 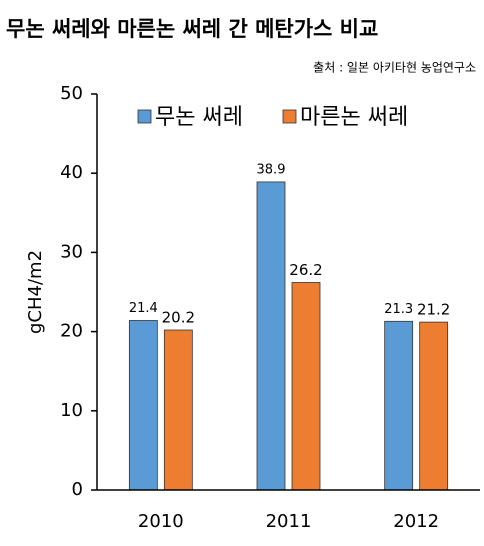 I want to click on value-label: 26.2, so click(x=305, y=270).